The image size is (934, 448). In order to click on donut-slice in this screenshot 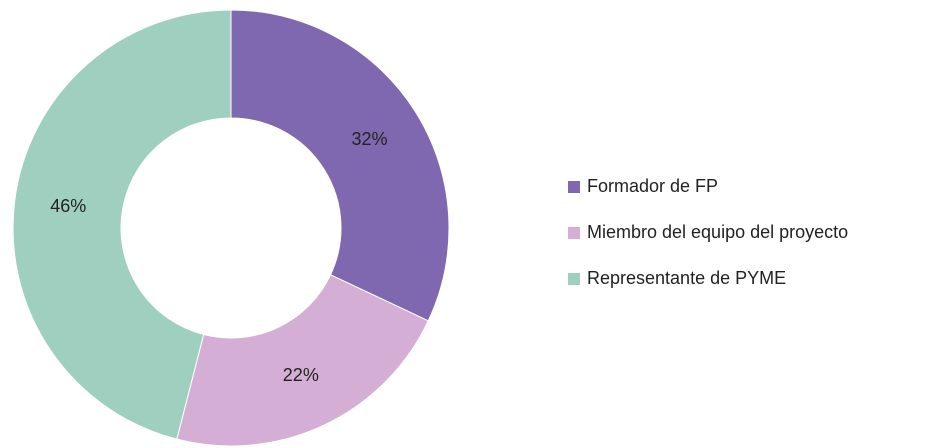, I will do `click(302, 360)`.